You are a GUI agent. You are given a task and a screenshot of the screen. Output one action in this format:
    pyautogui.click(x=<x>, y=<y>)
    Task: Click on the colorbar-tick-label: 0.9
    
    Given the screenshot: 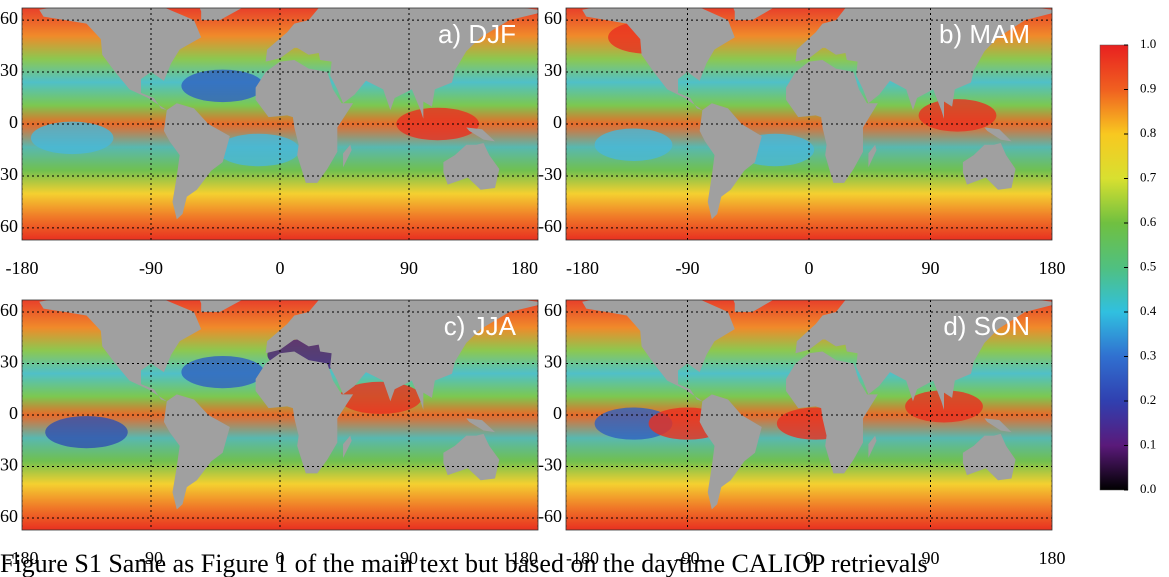 What is the action you would take?
    pyautogui.click(x=1148, y=87)
    